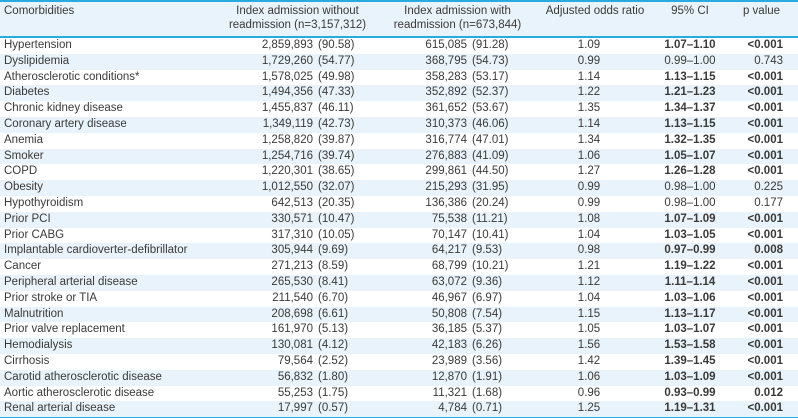 The height and width of the screenshot is (418, 798). I want to click on adjusted-odds-ratio-value: 1.09, so click(589, 45).